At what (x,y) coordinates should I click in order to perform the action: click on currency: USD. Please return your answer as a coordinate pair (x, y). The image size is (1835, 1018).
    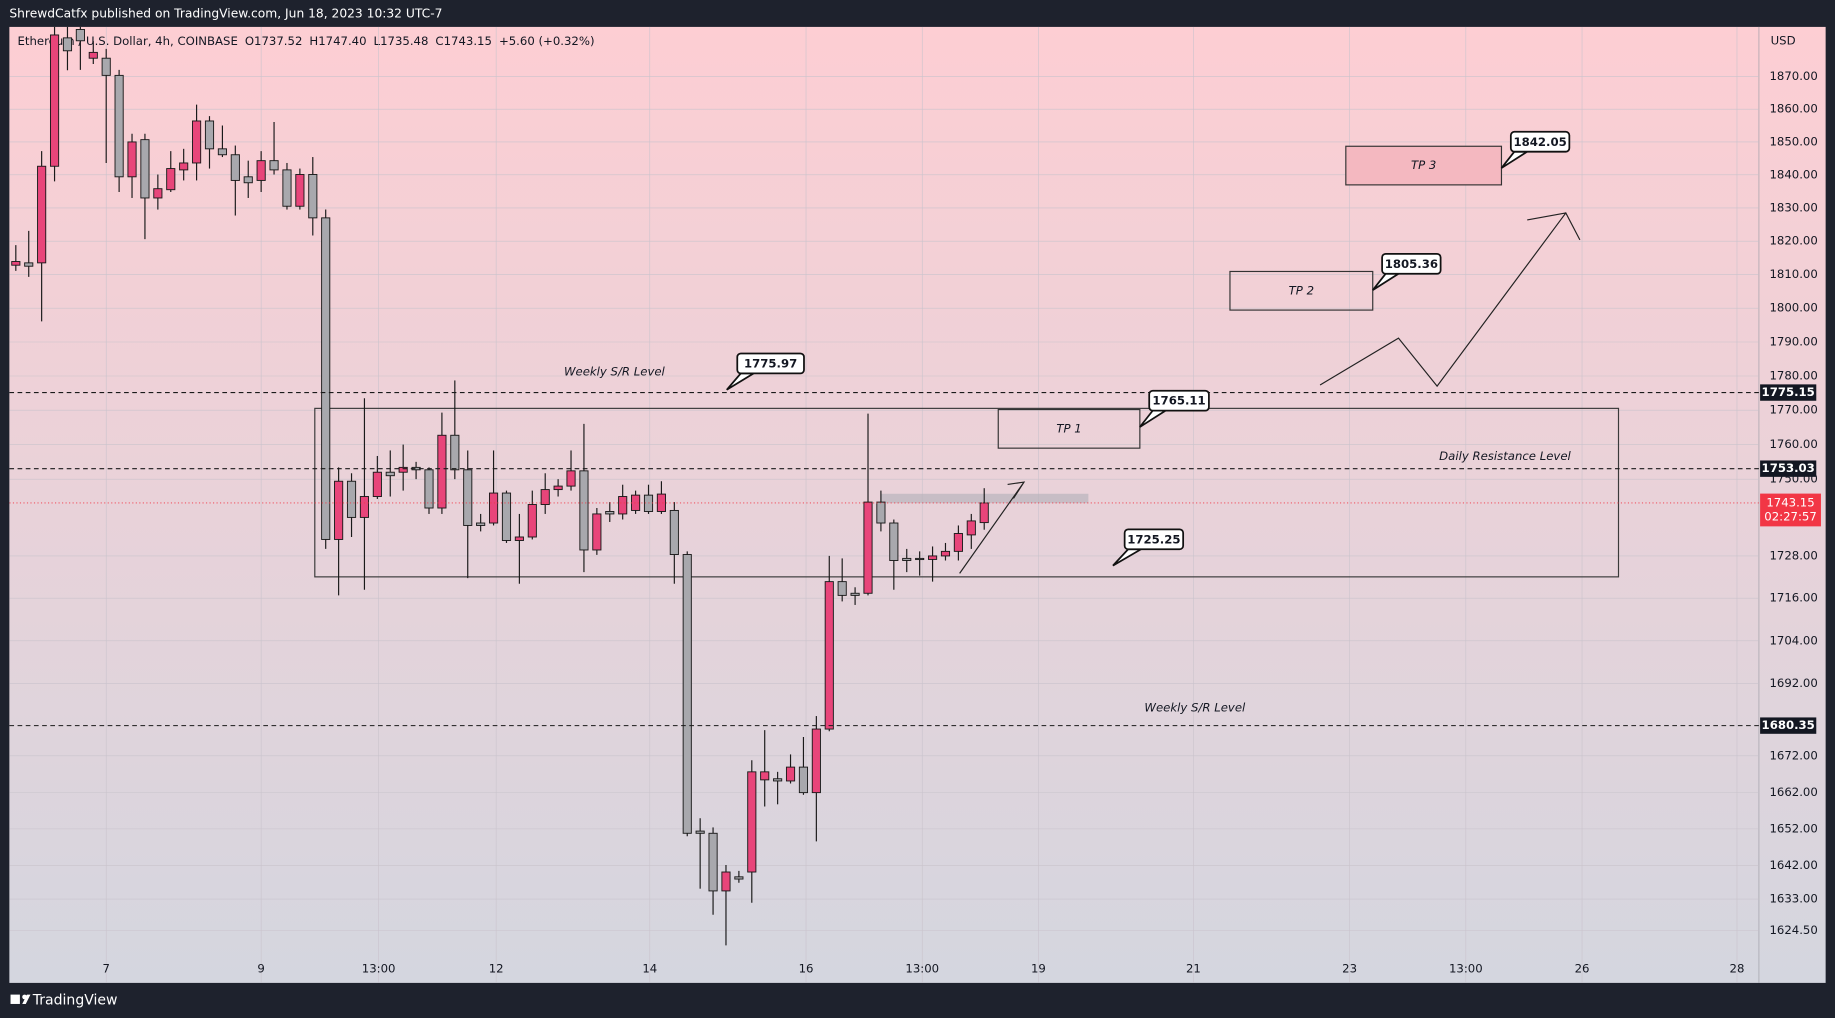
    Looking at the image, I should click on (1783, 40).